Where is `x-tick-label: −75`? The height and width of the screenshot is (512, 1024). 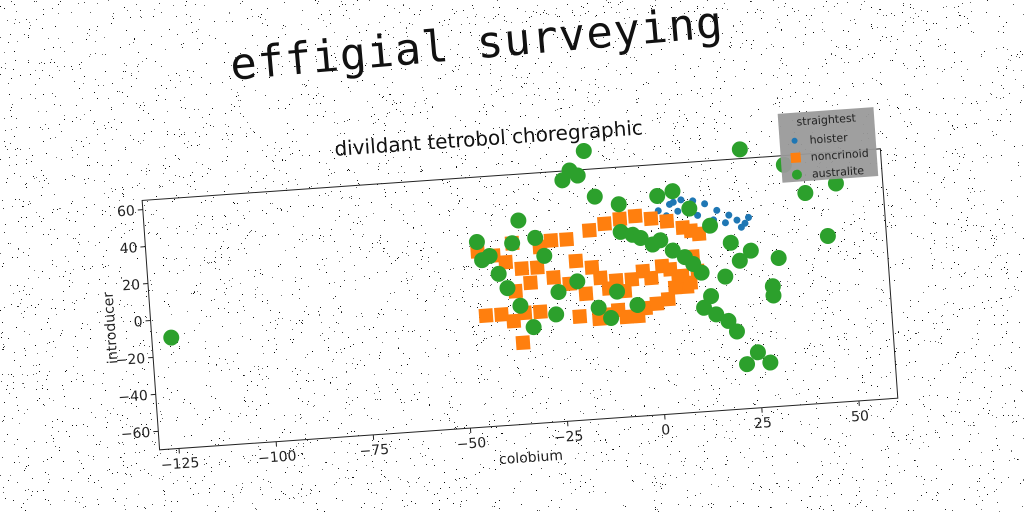
x-tick-label: −75 is located at coordinates (374, 451).